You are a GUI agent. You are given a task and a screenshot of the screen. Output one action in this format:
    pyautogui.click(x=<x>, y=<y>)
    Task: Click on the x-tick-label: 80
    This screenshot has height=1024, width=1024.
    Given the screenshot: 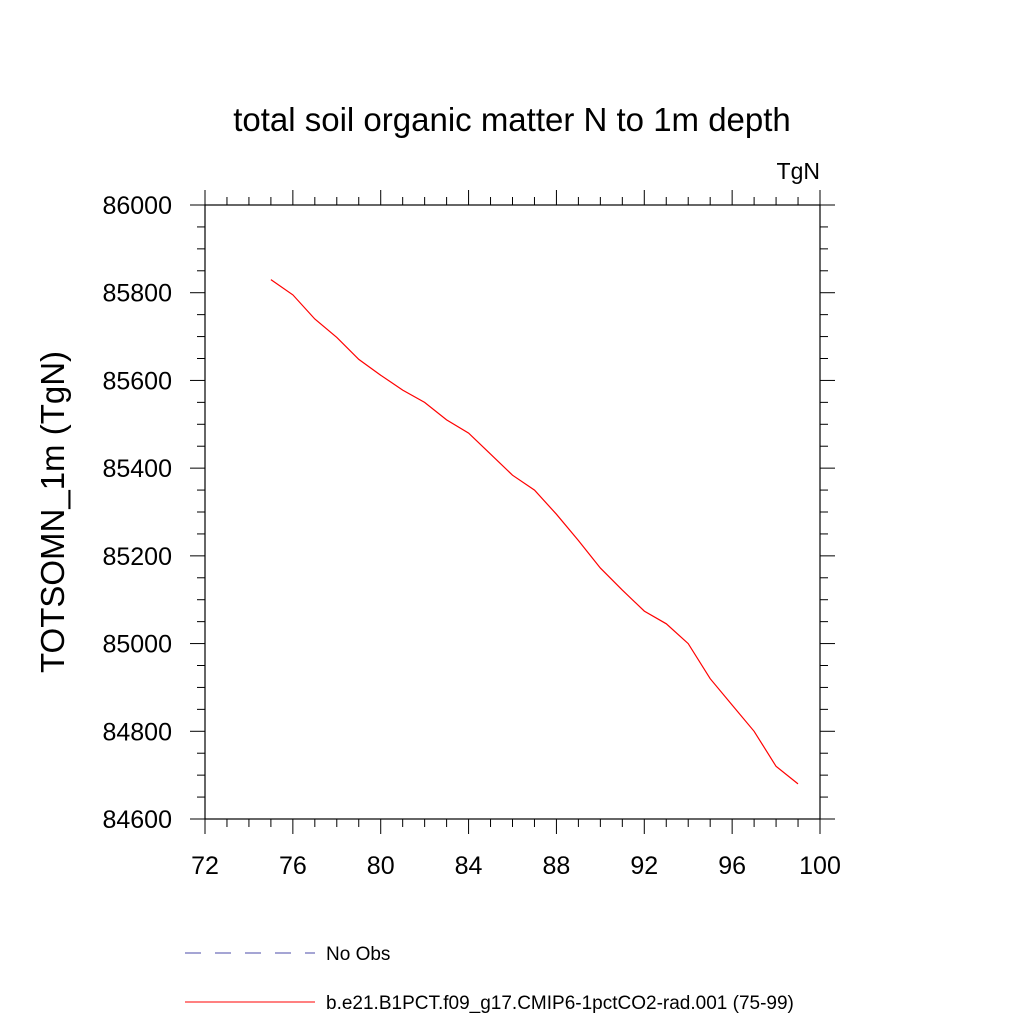 What is the action you would take?
    pyautogui.click(x=381, y=866)
    